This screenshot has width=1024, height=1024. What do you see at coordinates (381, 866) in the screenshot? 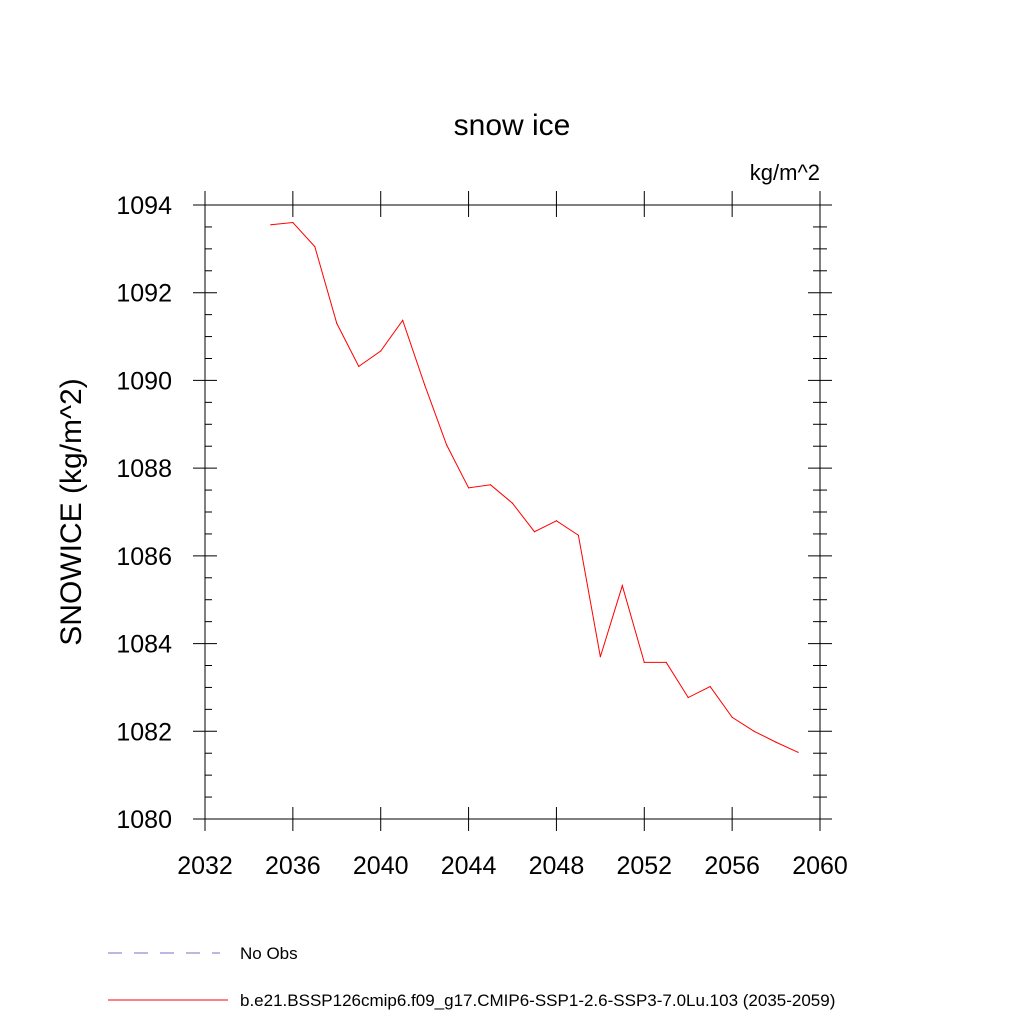
I see `x-tick-label: 2040` at bounding box center [381, 866].